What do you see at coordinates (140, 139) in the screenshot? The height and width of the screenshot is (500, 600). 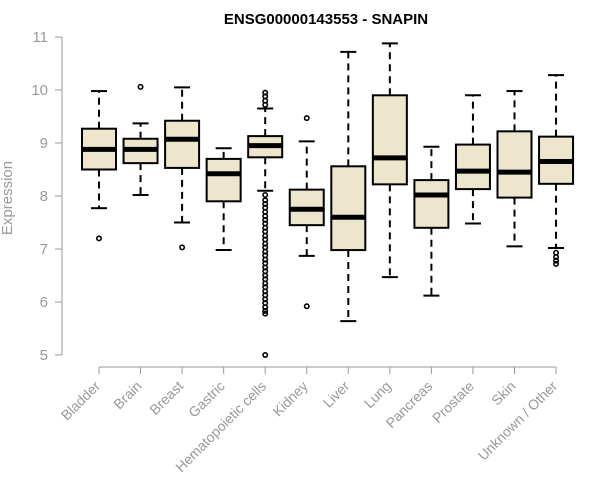 I see `box-brain` at bounding box center [140, 139].